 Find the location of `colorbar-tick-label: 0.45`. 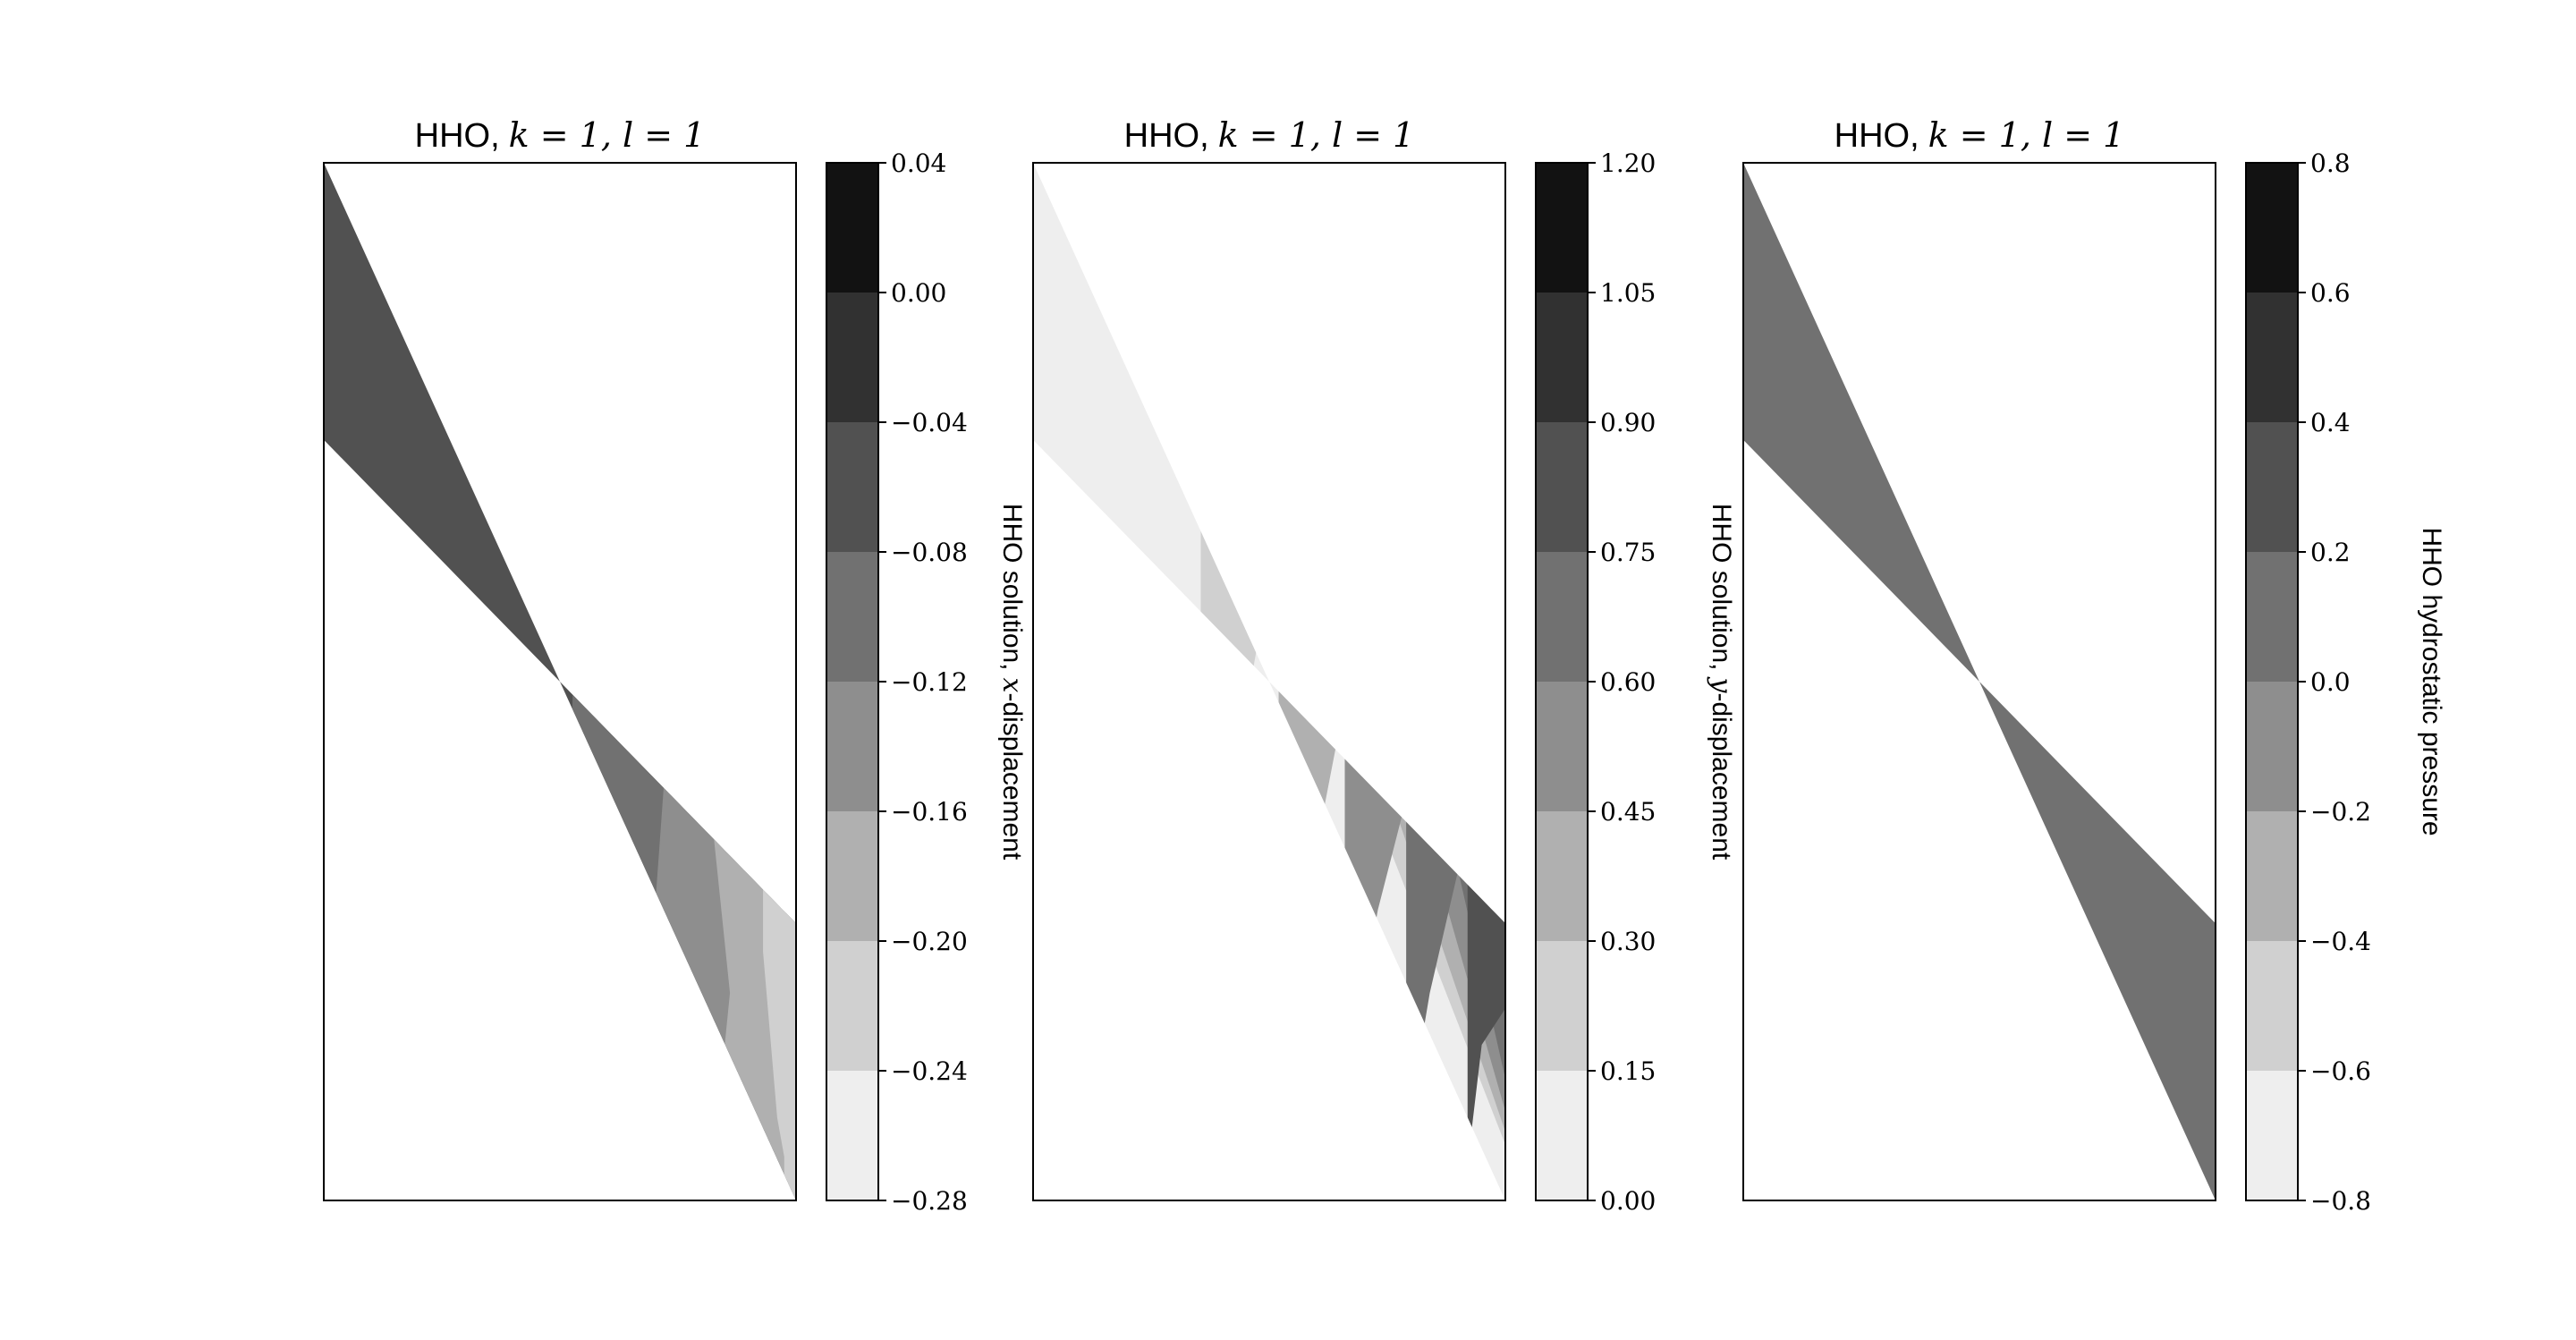

colorbar-tick-label: 0.45 is located at coordinates (1628, 812).